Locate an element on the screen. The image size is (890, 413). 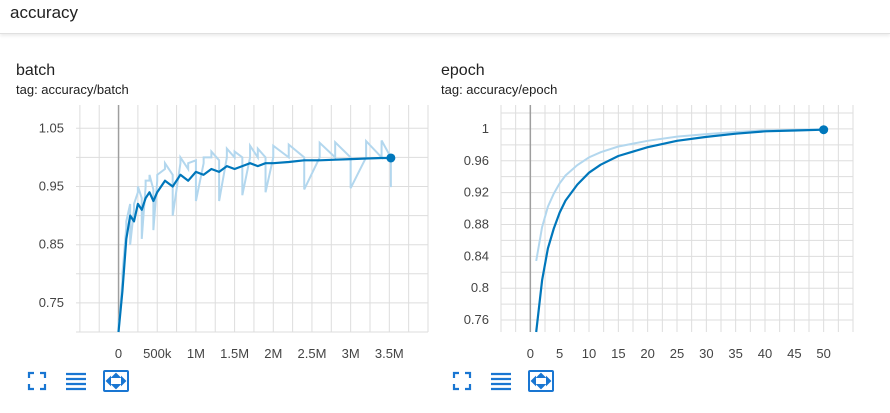
x-tick-label: 10 is located at coordinates (589, 353).